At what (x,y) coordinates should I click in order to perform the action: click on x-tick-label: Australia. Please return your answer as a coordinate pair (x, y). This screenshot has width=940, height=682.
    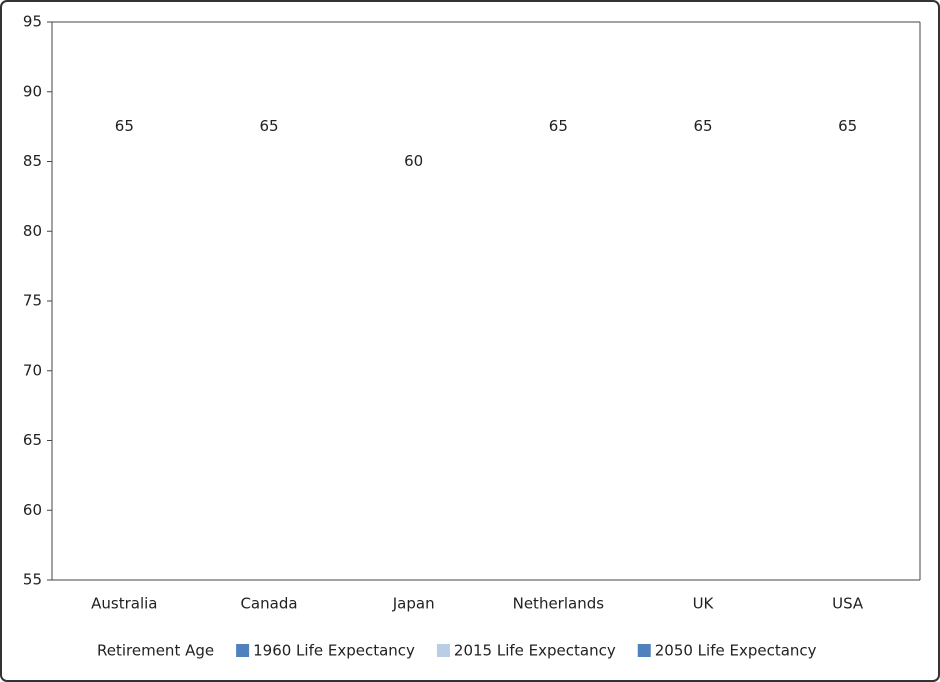
    Looking at the image, I should click on (124, 604).